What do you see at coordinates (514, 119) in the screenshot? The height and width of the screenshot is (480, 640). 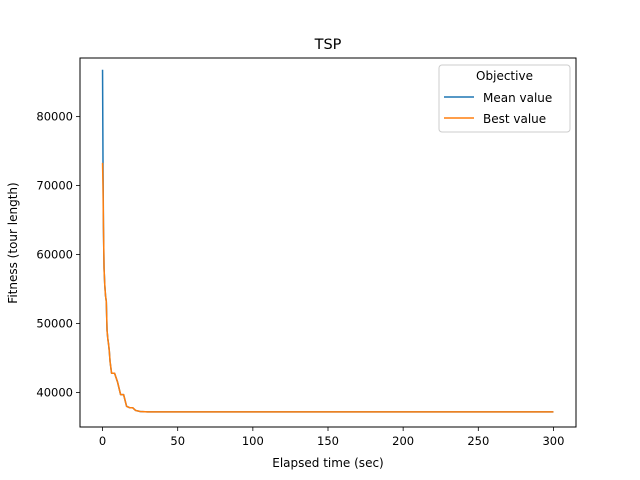 I see `legend-label-best: Best value` at bounding box center [514, 119].